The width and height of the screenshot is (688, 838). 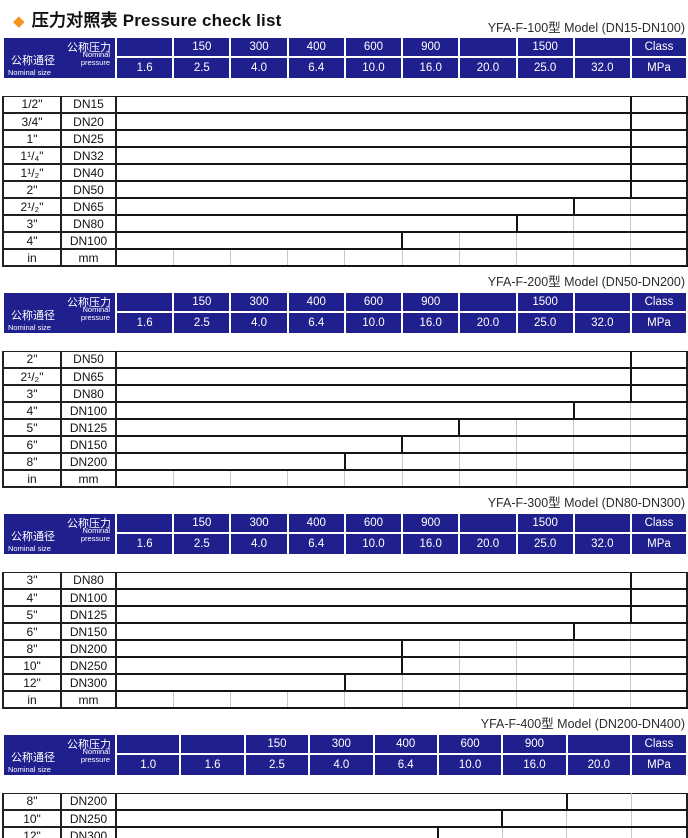 I want to click on table-row: 2¹/₂" DN65, so click(x=345, y=206).